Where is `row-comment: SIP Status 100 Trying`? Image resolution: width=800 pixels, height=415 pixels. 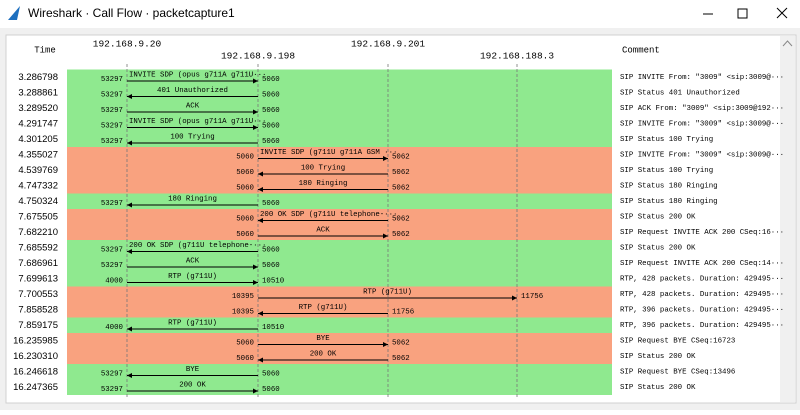
row-comment: SIP Status 100 Trying is located at coordinates (666, 171).